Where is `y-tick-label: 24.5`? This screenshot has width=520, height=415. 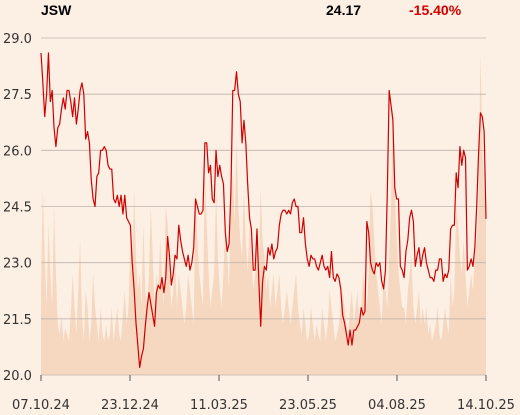 y-tick-label: 24.5 is located at coordinates (17, 208).